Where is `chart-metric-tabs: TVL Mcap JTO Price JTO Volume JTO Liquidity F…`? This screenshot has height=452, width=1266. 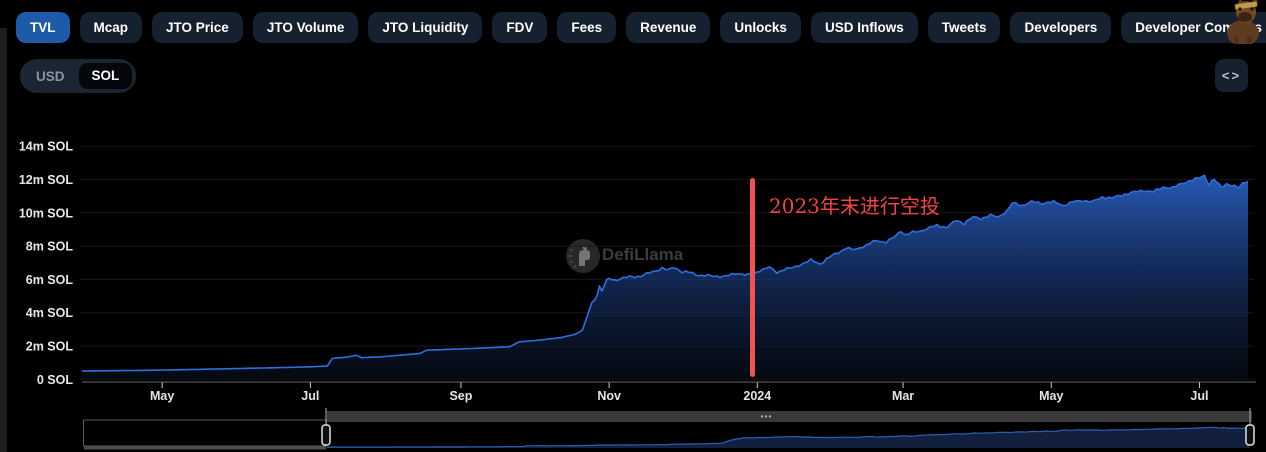
chart-metric-tabs: TVL Mcap JTO Price JTO Volume JTO Liquidity F… is located at coordinates (641, 27).